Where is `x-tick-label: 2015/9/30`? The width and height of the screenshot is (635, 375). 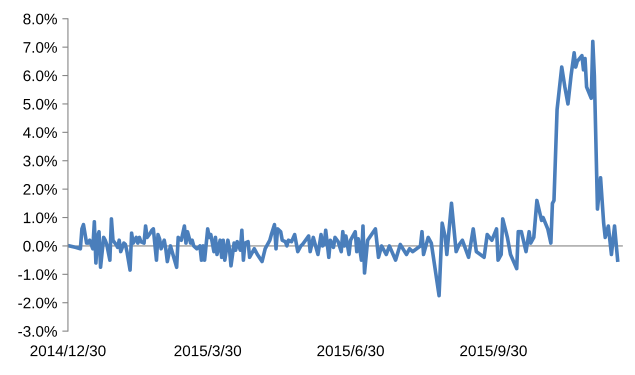 x-tick-label: 2015/9/30 is located at coordinates (493, 350).